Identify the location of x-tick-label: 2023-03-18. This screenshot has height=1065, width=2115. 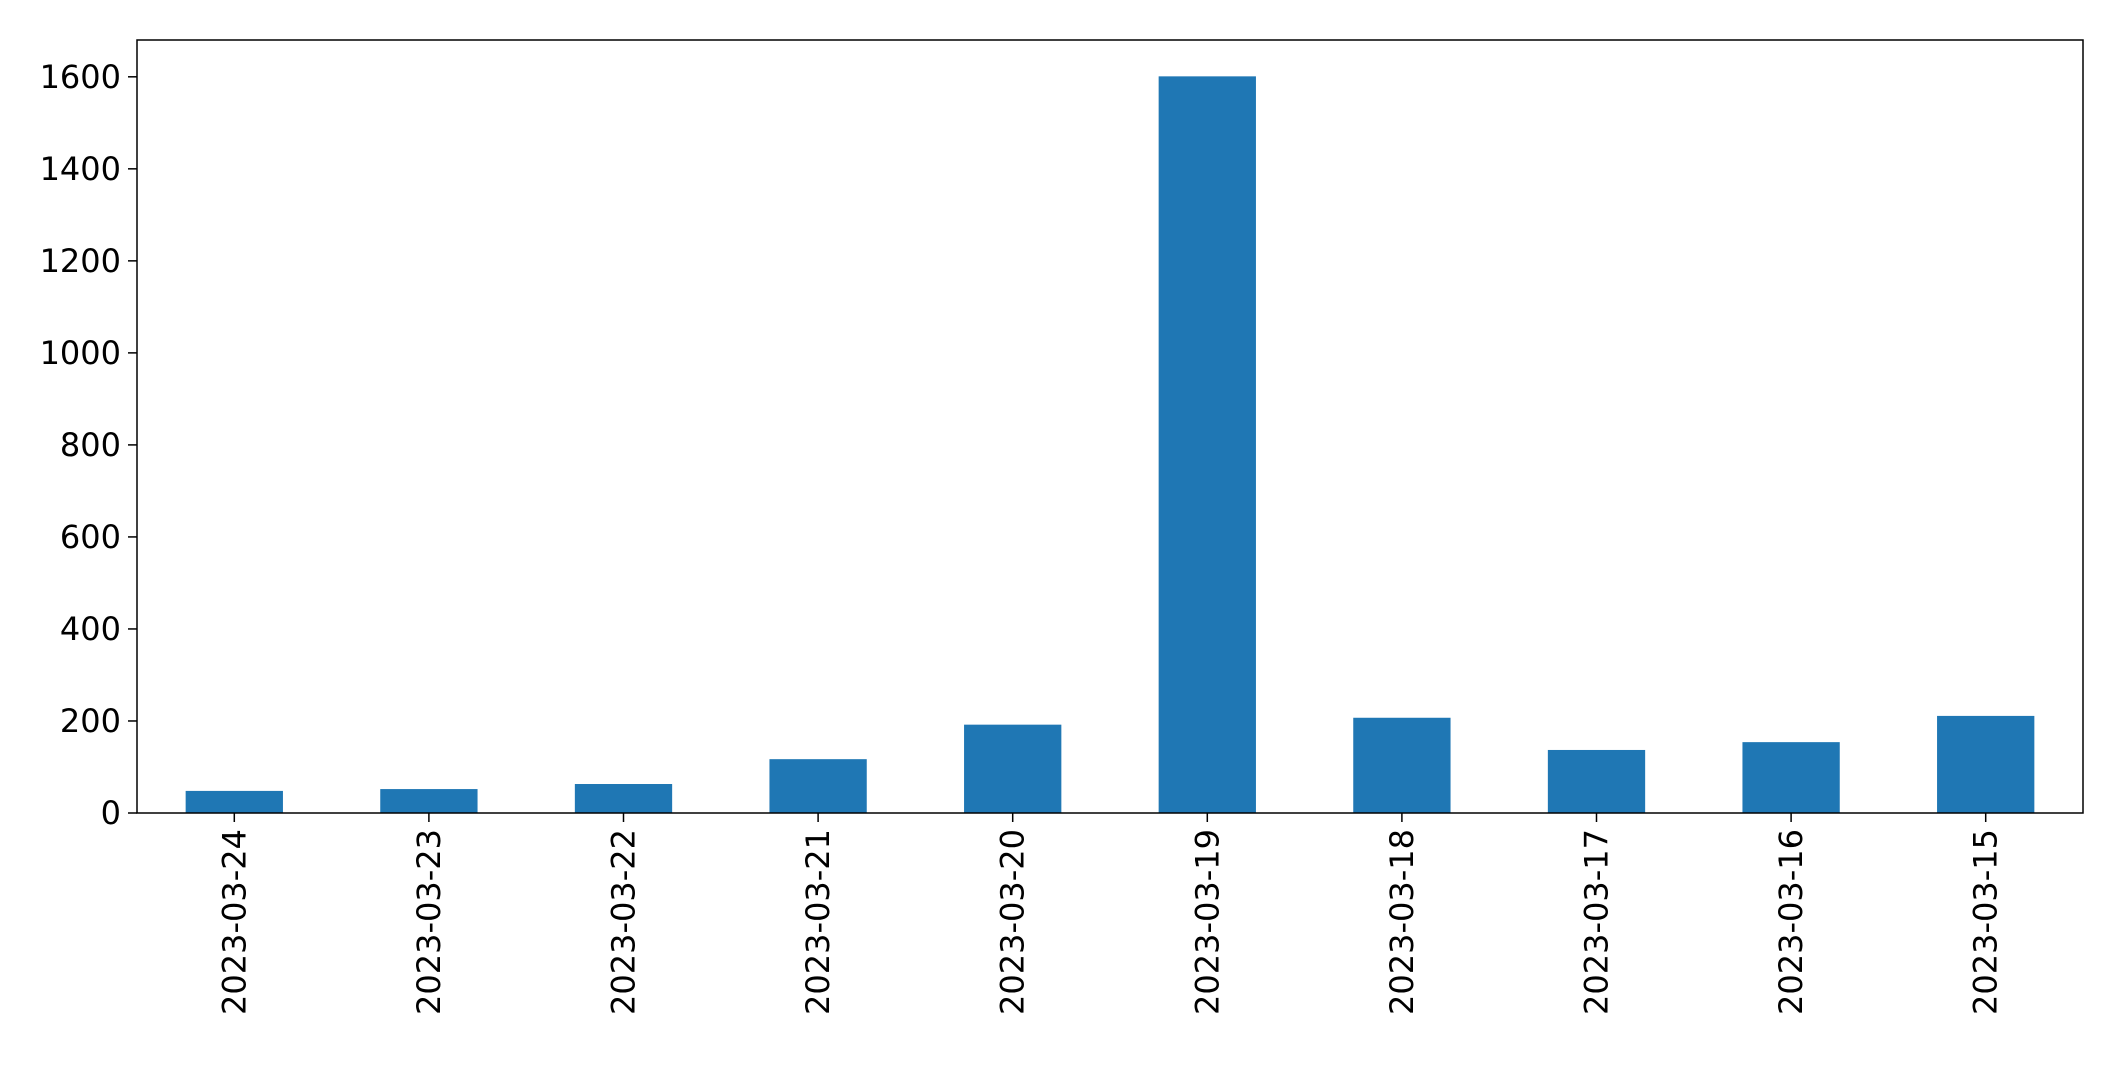
(1402, 922).